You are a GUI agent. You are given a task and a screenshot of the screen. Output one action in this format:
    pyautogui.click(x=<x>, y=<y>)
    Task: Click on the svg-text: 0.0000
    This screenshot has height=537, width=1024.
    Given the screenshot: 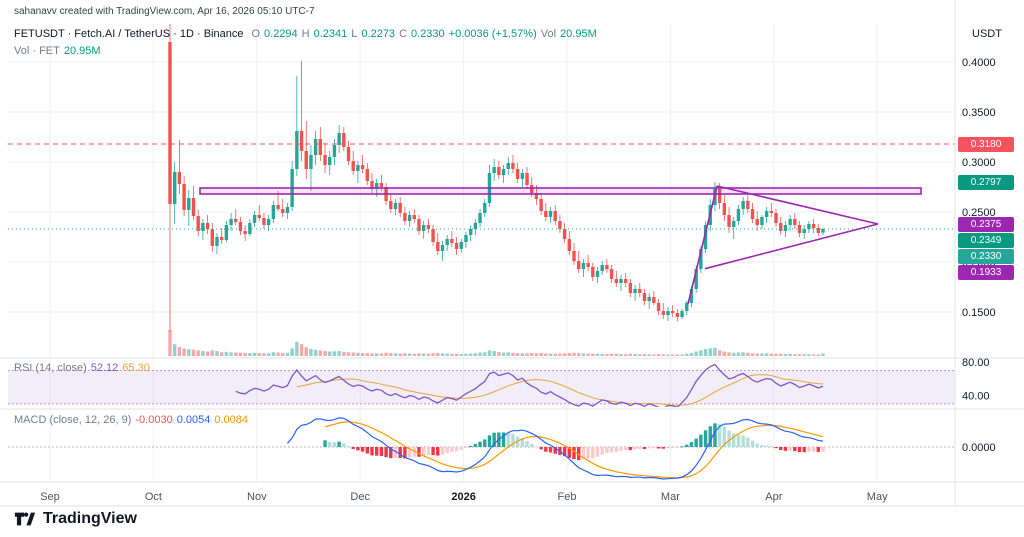 What is the action you would take?
    pyautogui.click(x=979, y=448)
    